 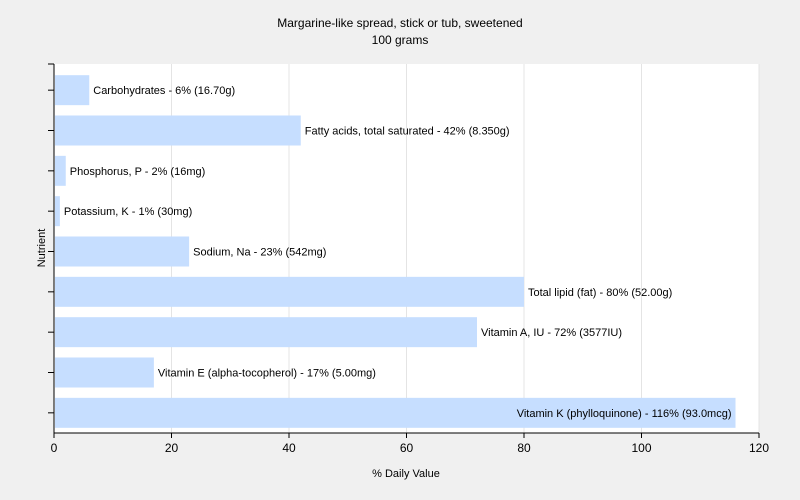 I want to click on bar-label: Vitamin A, IU - 72% (3577IU), so click(x=551, y=333).